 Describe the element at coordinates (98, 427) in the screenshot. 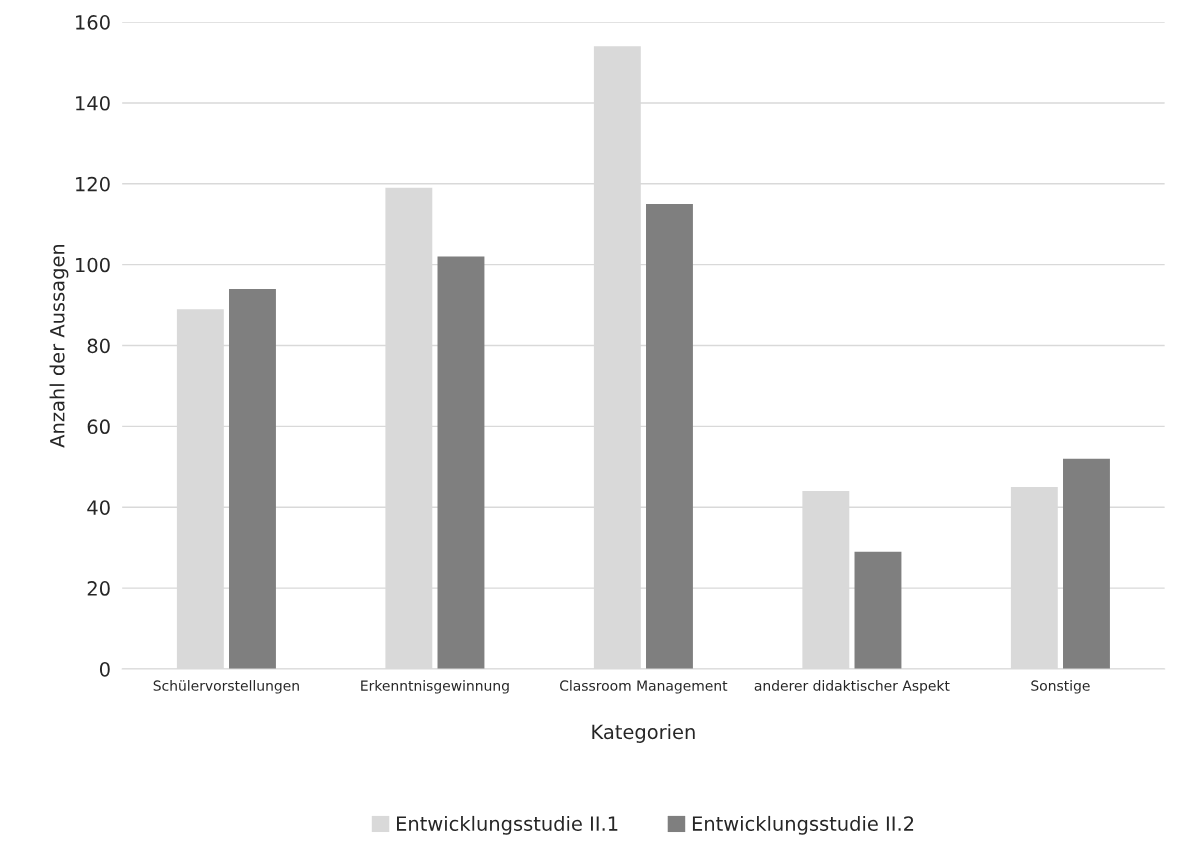

I see `y-tick-label: 60` at that location.